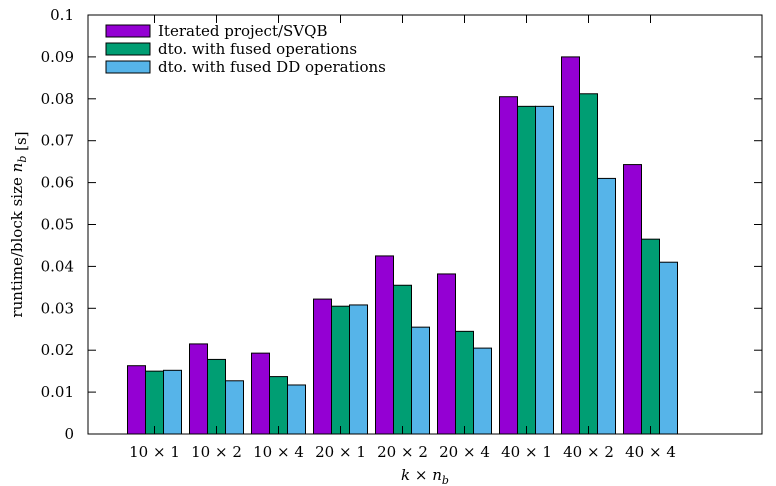 The width and height of the screenshot is (776, 486). What do you see at coordinates (57, 392) in the screenshot?
I see `y-tick-label: 0.01` at bounding box center [57, 392].